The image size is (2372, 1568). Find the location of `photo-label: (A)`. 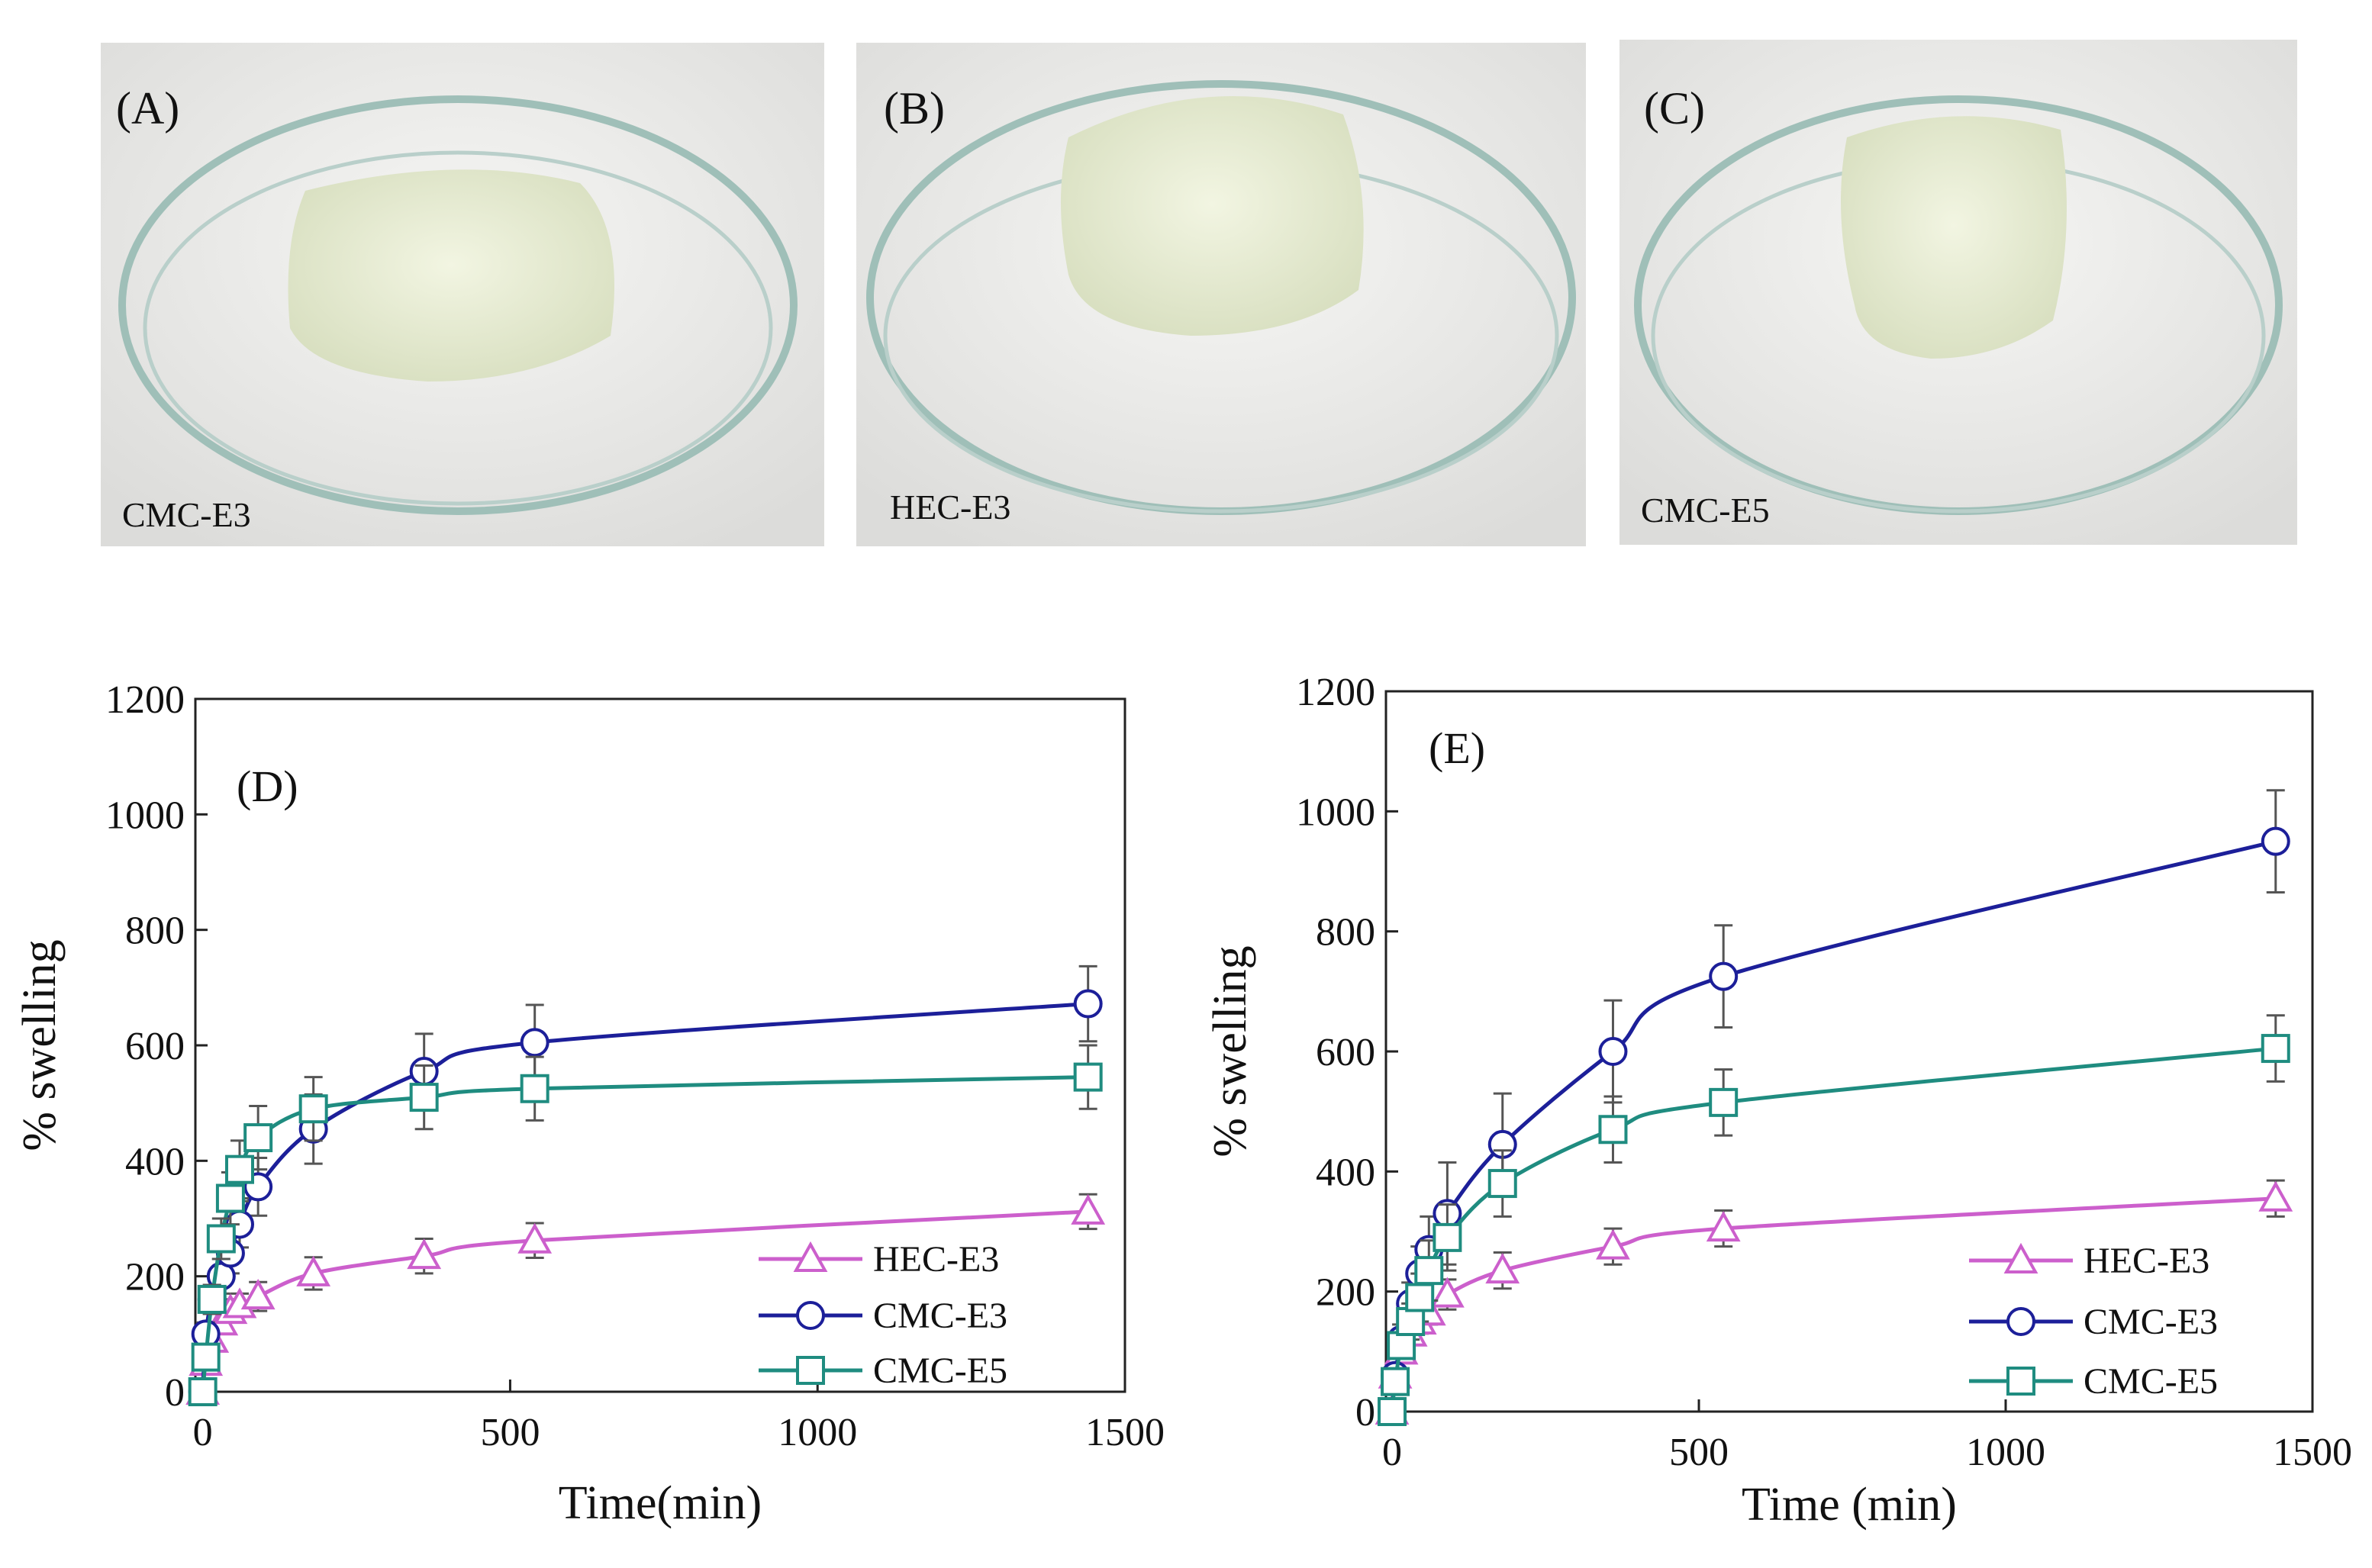

photo-label: (A) is located at coordinates (147, 108).